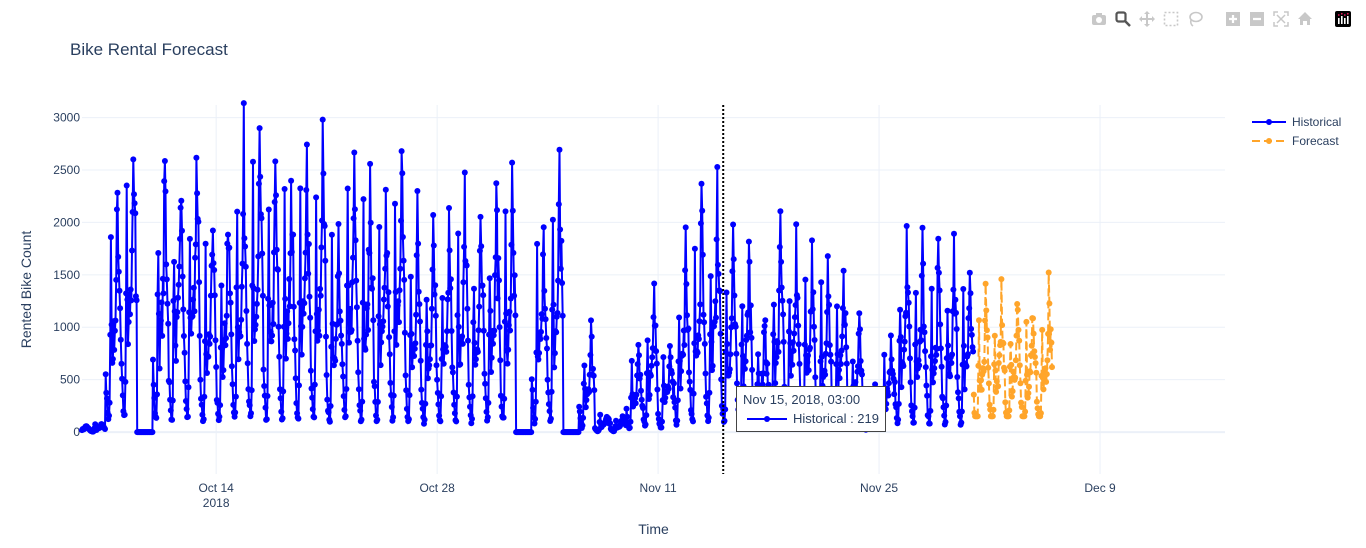  I want to click on legend-item-historical: Historical, so click(1296, 121).